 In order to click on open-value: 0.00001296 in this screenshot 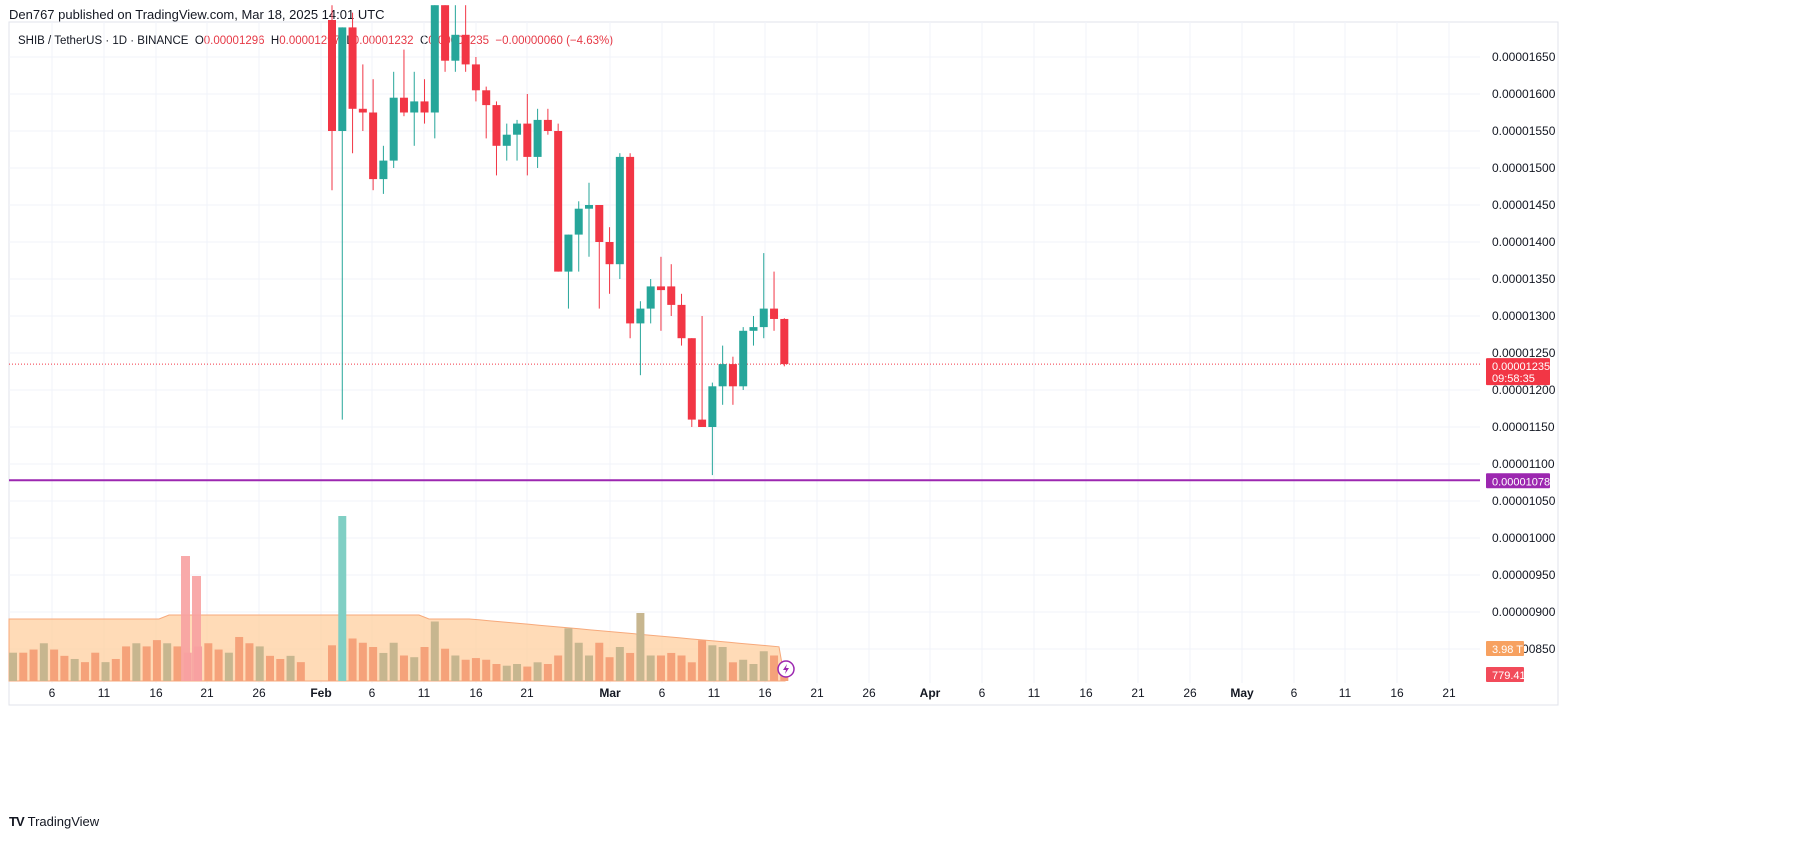, I will do `click(234, 41)`.